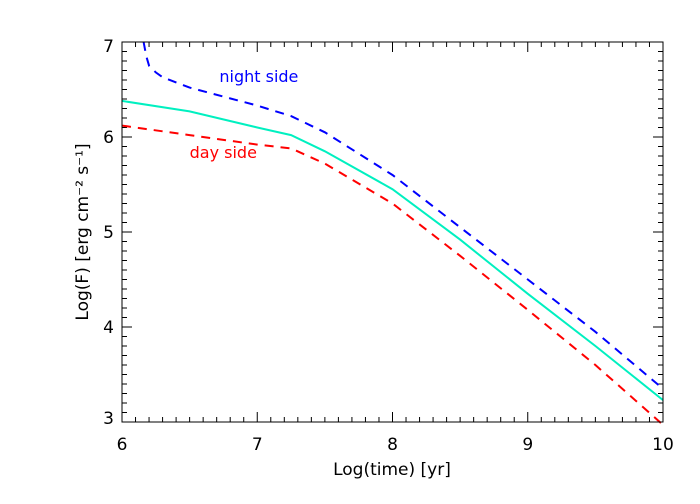  Describe the element at coordinates (527, 445) in the screenshot. I see `x-tick-label: 9` at that location.